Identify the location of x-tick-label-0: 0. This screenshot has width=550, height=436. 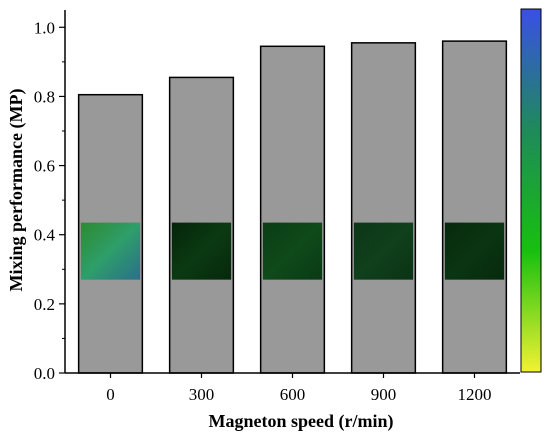
(110, 394).